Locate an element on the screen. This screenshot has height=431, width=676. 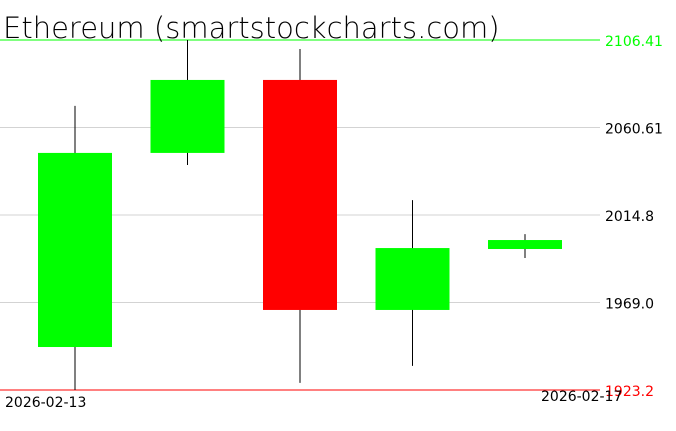
y-tick-label: 1923.2 is located at coordinates (629, 392).